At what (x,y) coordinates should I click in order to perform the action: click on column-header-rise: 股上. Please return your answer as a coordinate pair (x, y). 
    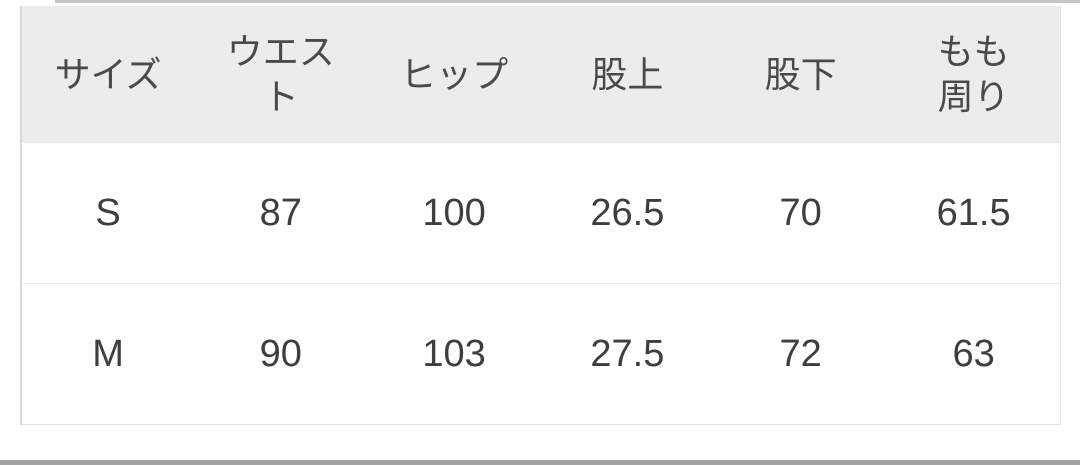
    Looking at the image, I should click on (627, 74).